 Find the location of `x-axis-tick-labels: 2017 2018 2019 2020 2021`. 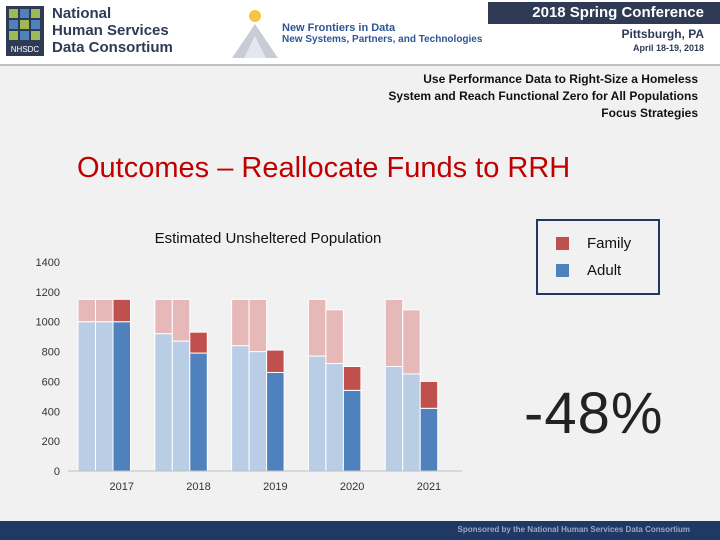

x-axis-tick-labels: 2017 2018 2019 2020 2021 is located at coordinates (276, 487).